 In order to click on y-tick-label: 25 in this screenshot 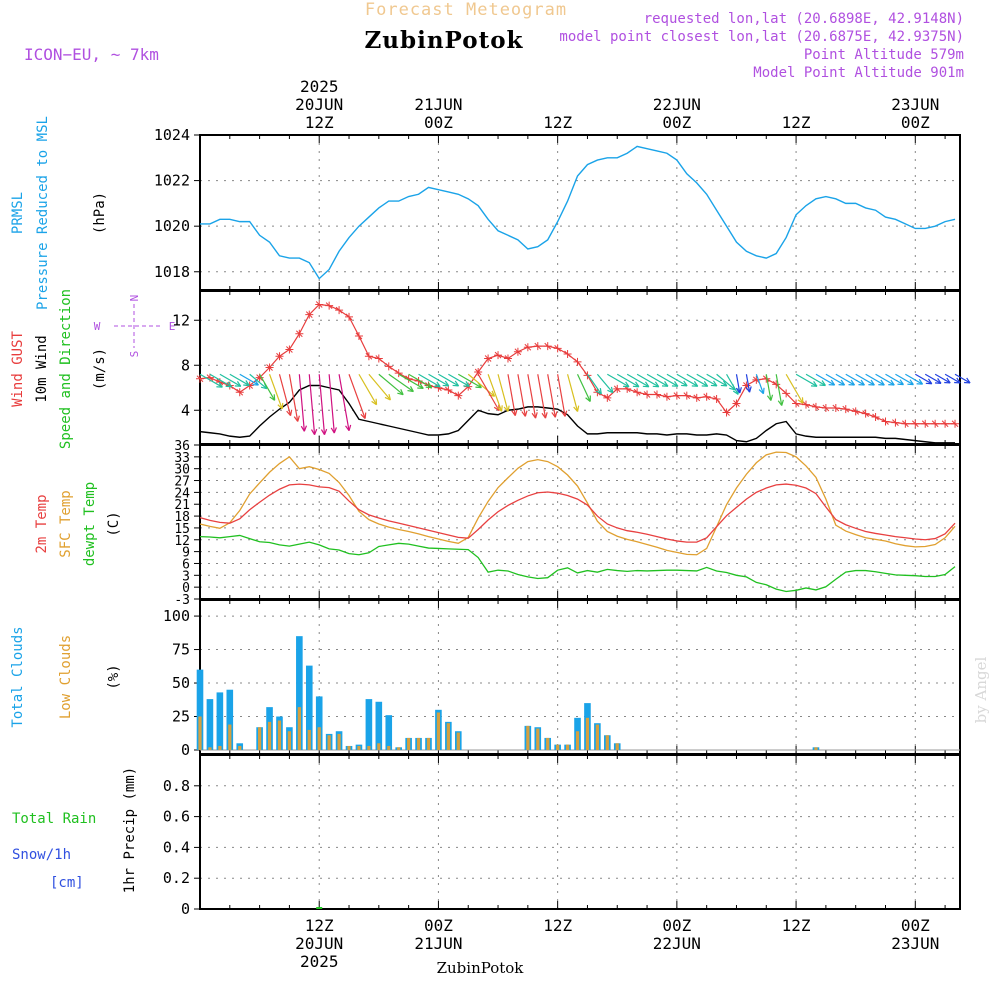, I will do `click(181, 717)`.